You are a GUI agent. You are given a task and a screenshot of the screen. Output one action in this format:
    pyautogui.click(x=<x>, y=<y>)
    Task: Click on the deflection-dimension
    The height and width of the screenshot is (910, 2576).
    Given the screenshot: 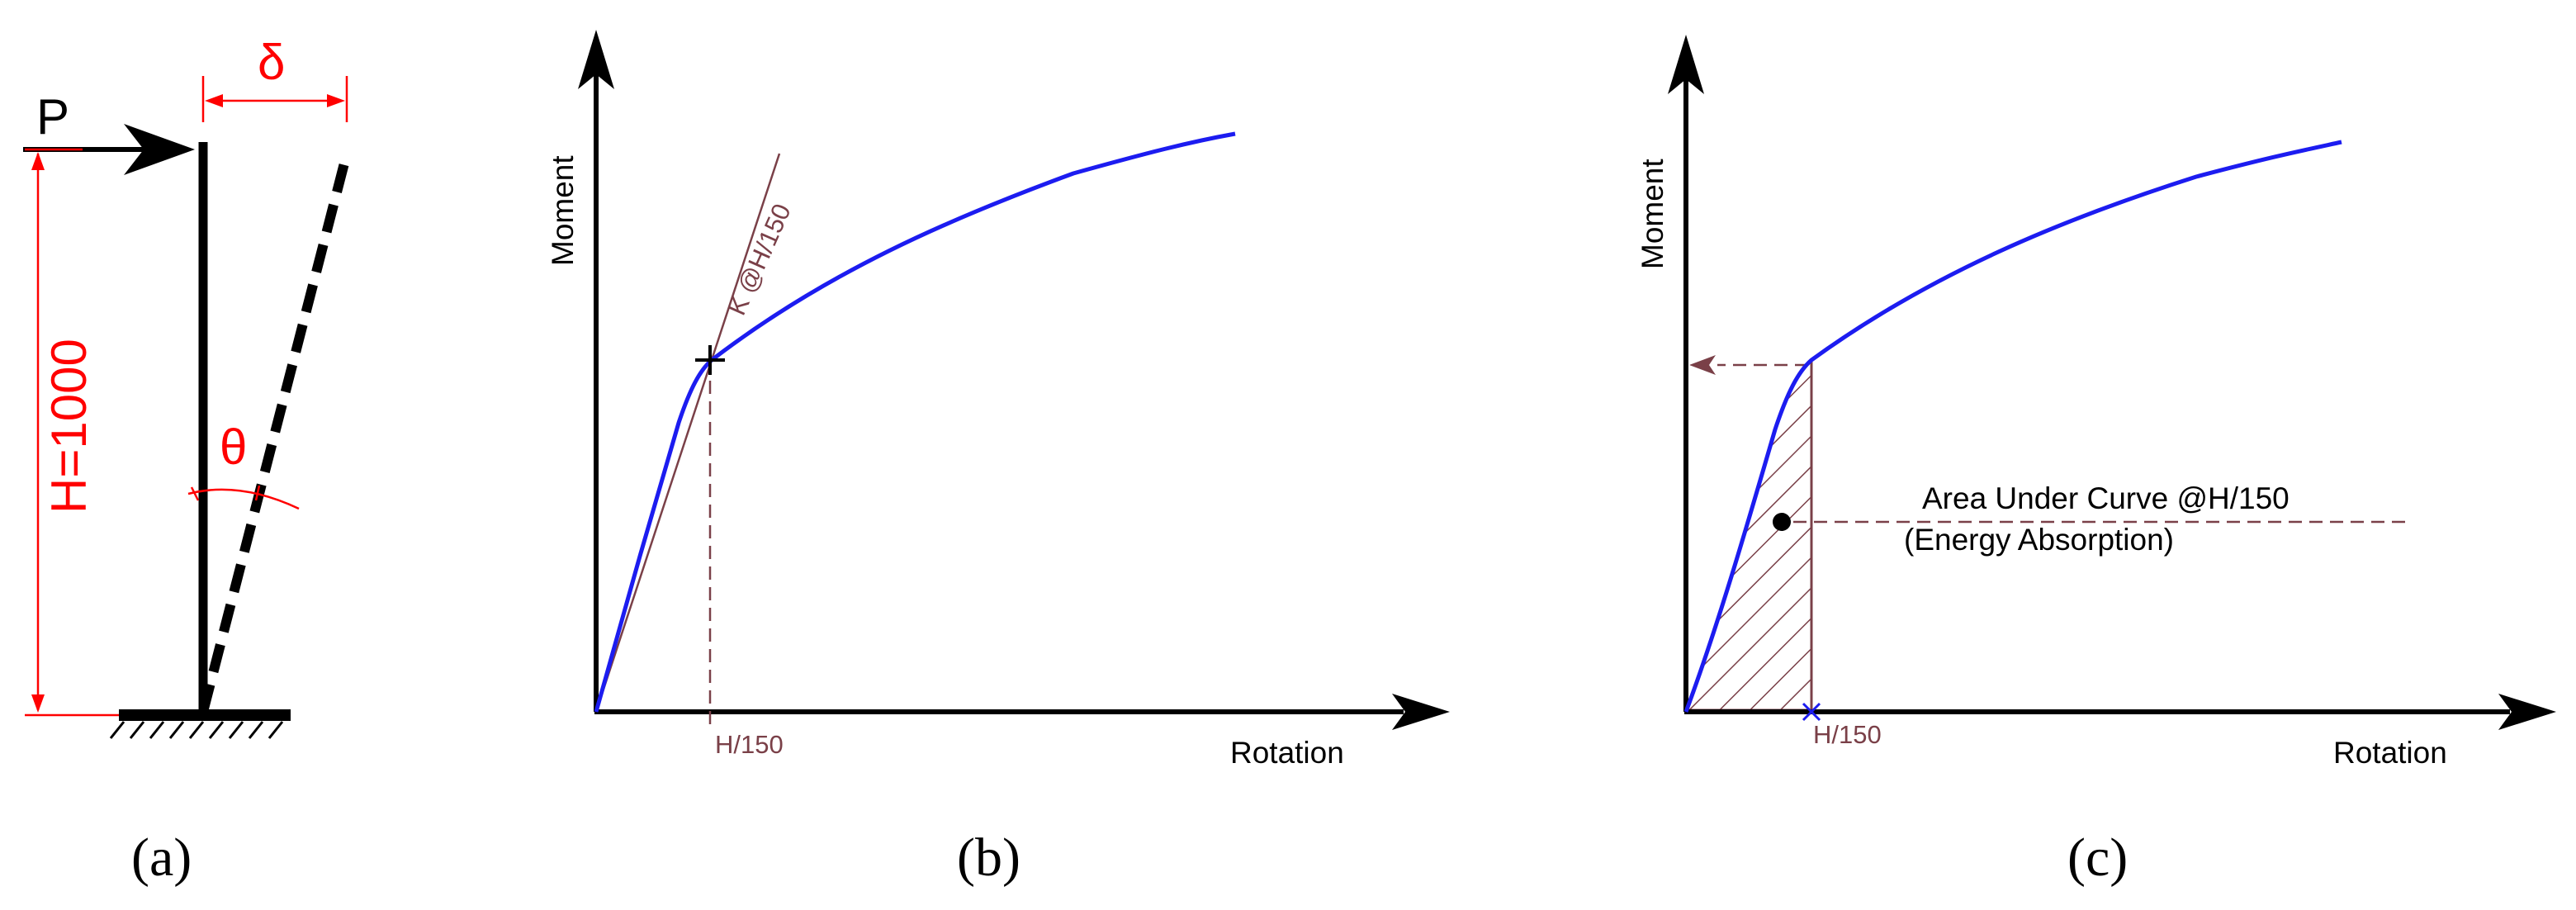 What is the action you would take?
    pyautogui.click(x=274, y=99)
    